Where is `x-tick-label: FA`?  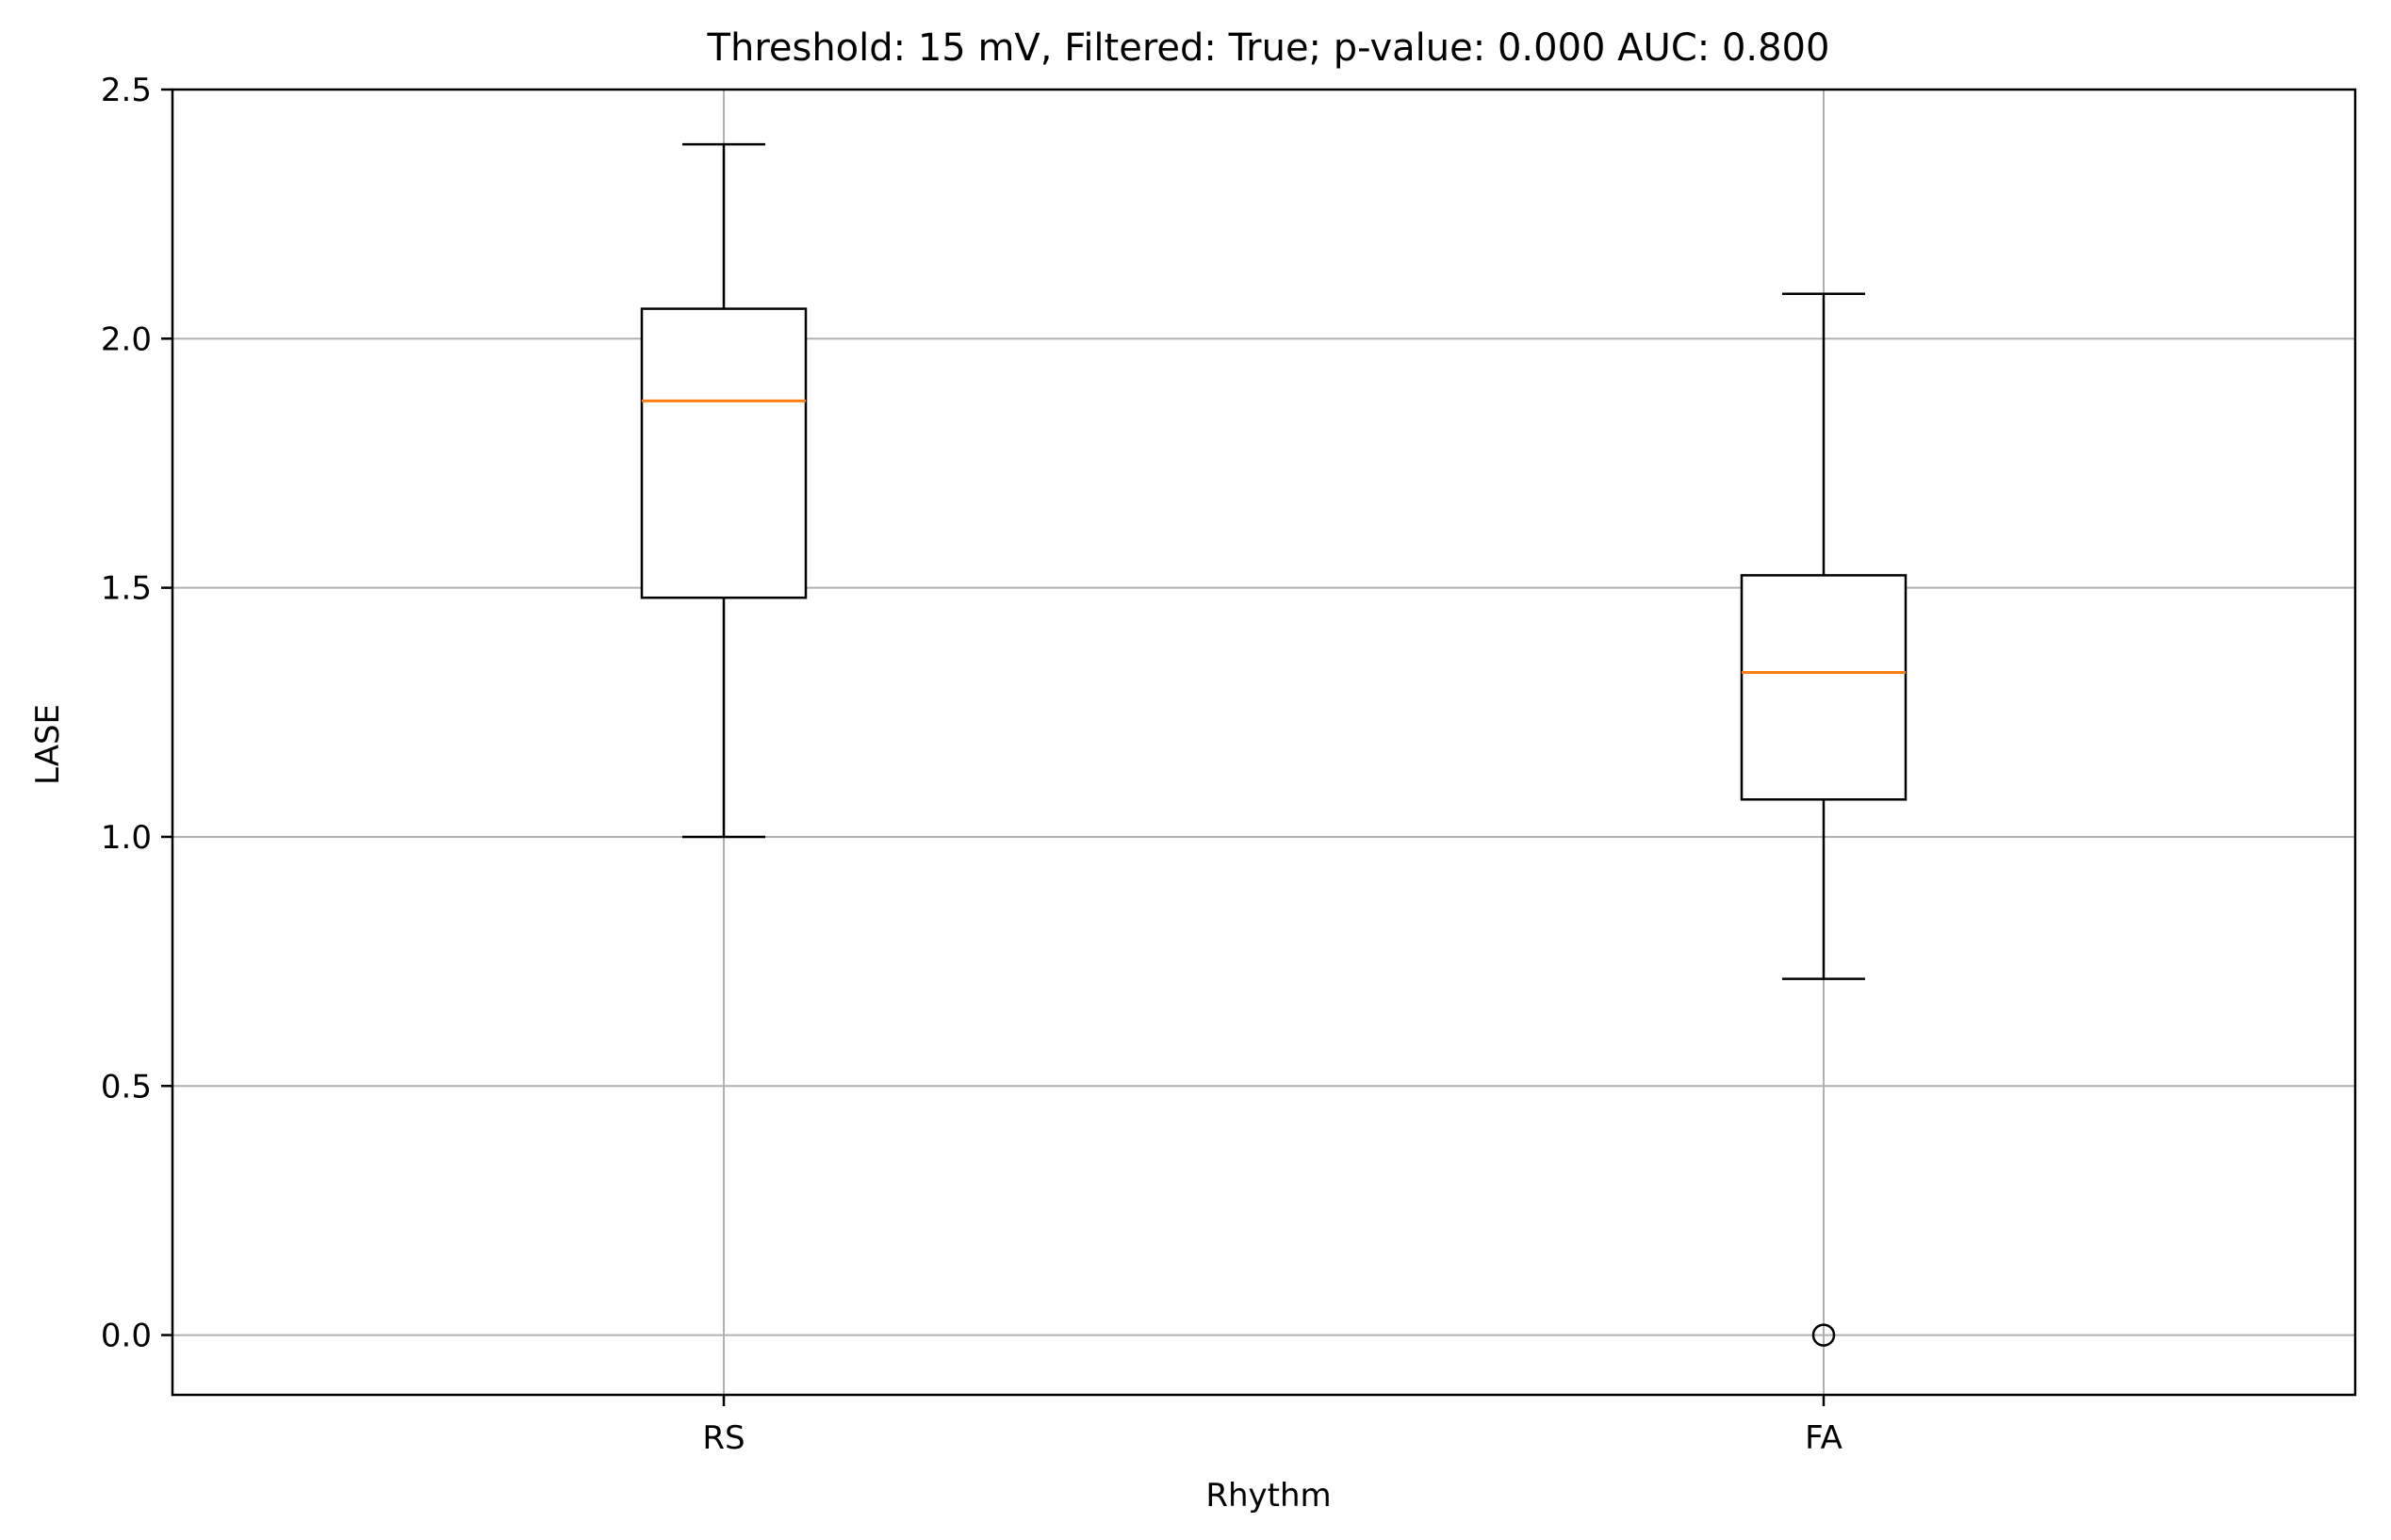
x-tick-label: FA is located at coordinates (1823, 1438).